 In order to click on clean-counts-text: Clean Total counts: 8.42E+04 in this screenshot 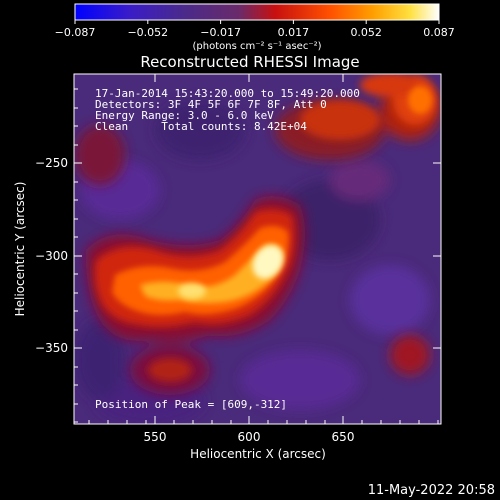, I will do `click(201, 126)`.